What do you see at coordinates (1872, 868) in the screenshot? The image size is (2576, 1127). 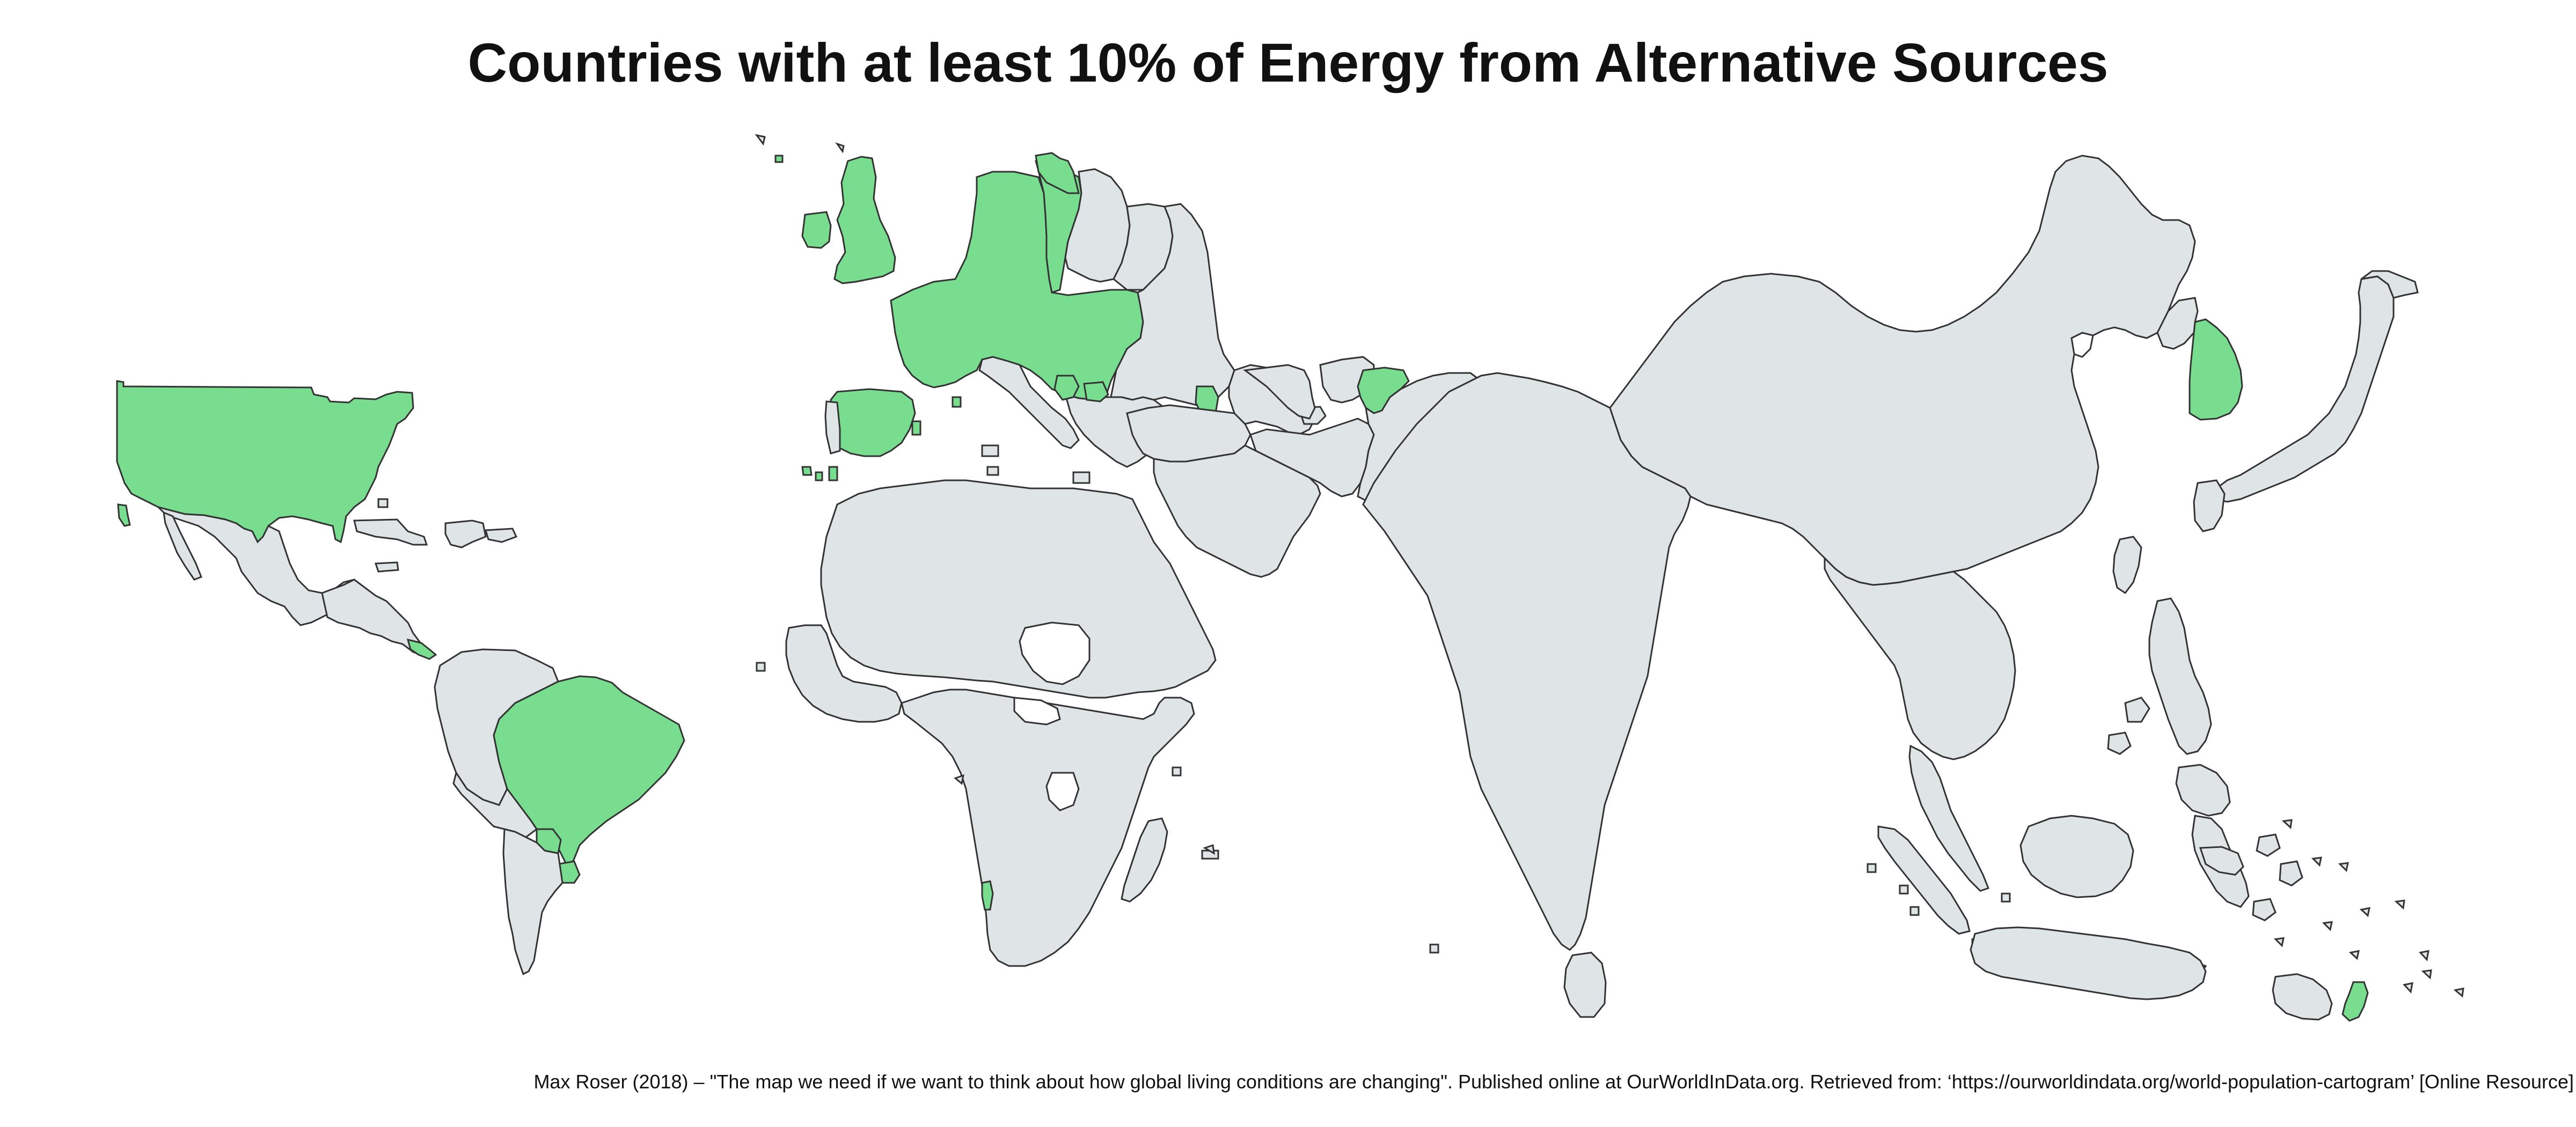 I see `region-small-island-andaman` at bounding box center [1872, 868].